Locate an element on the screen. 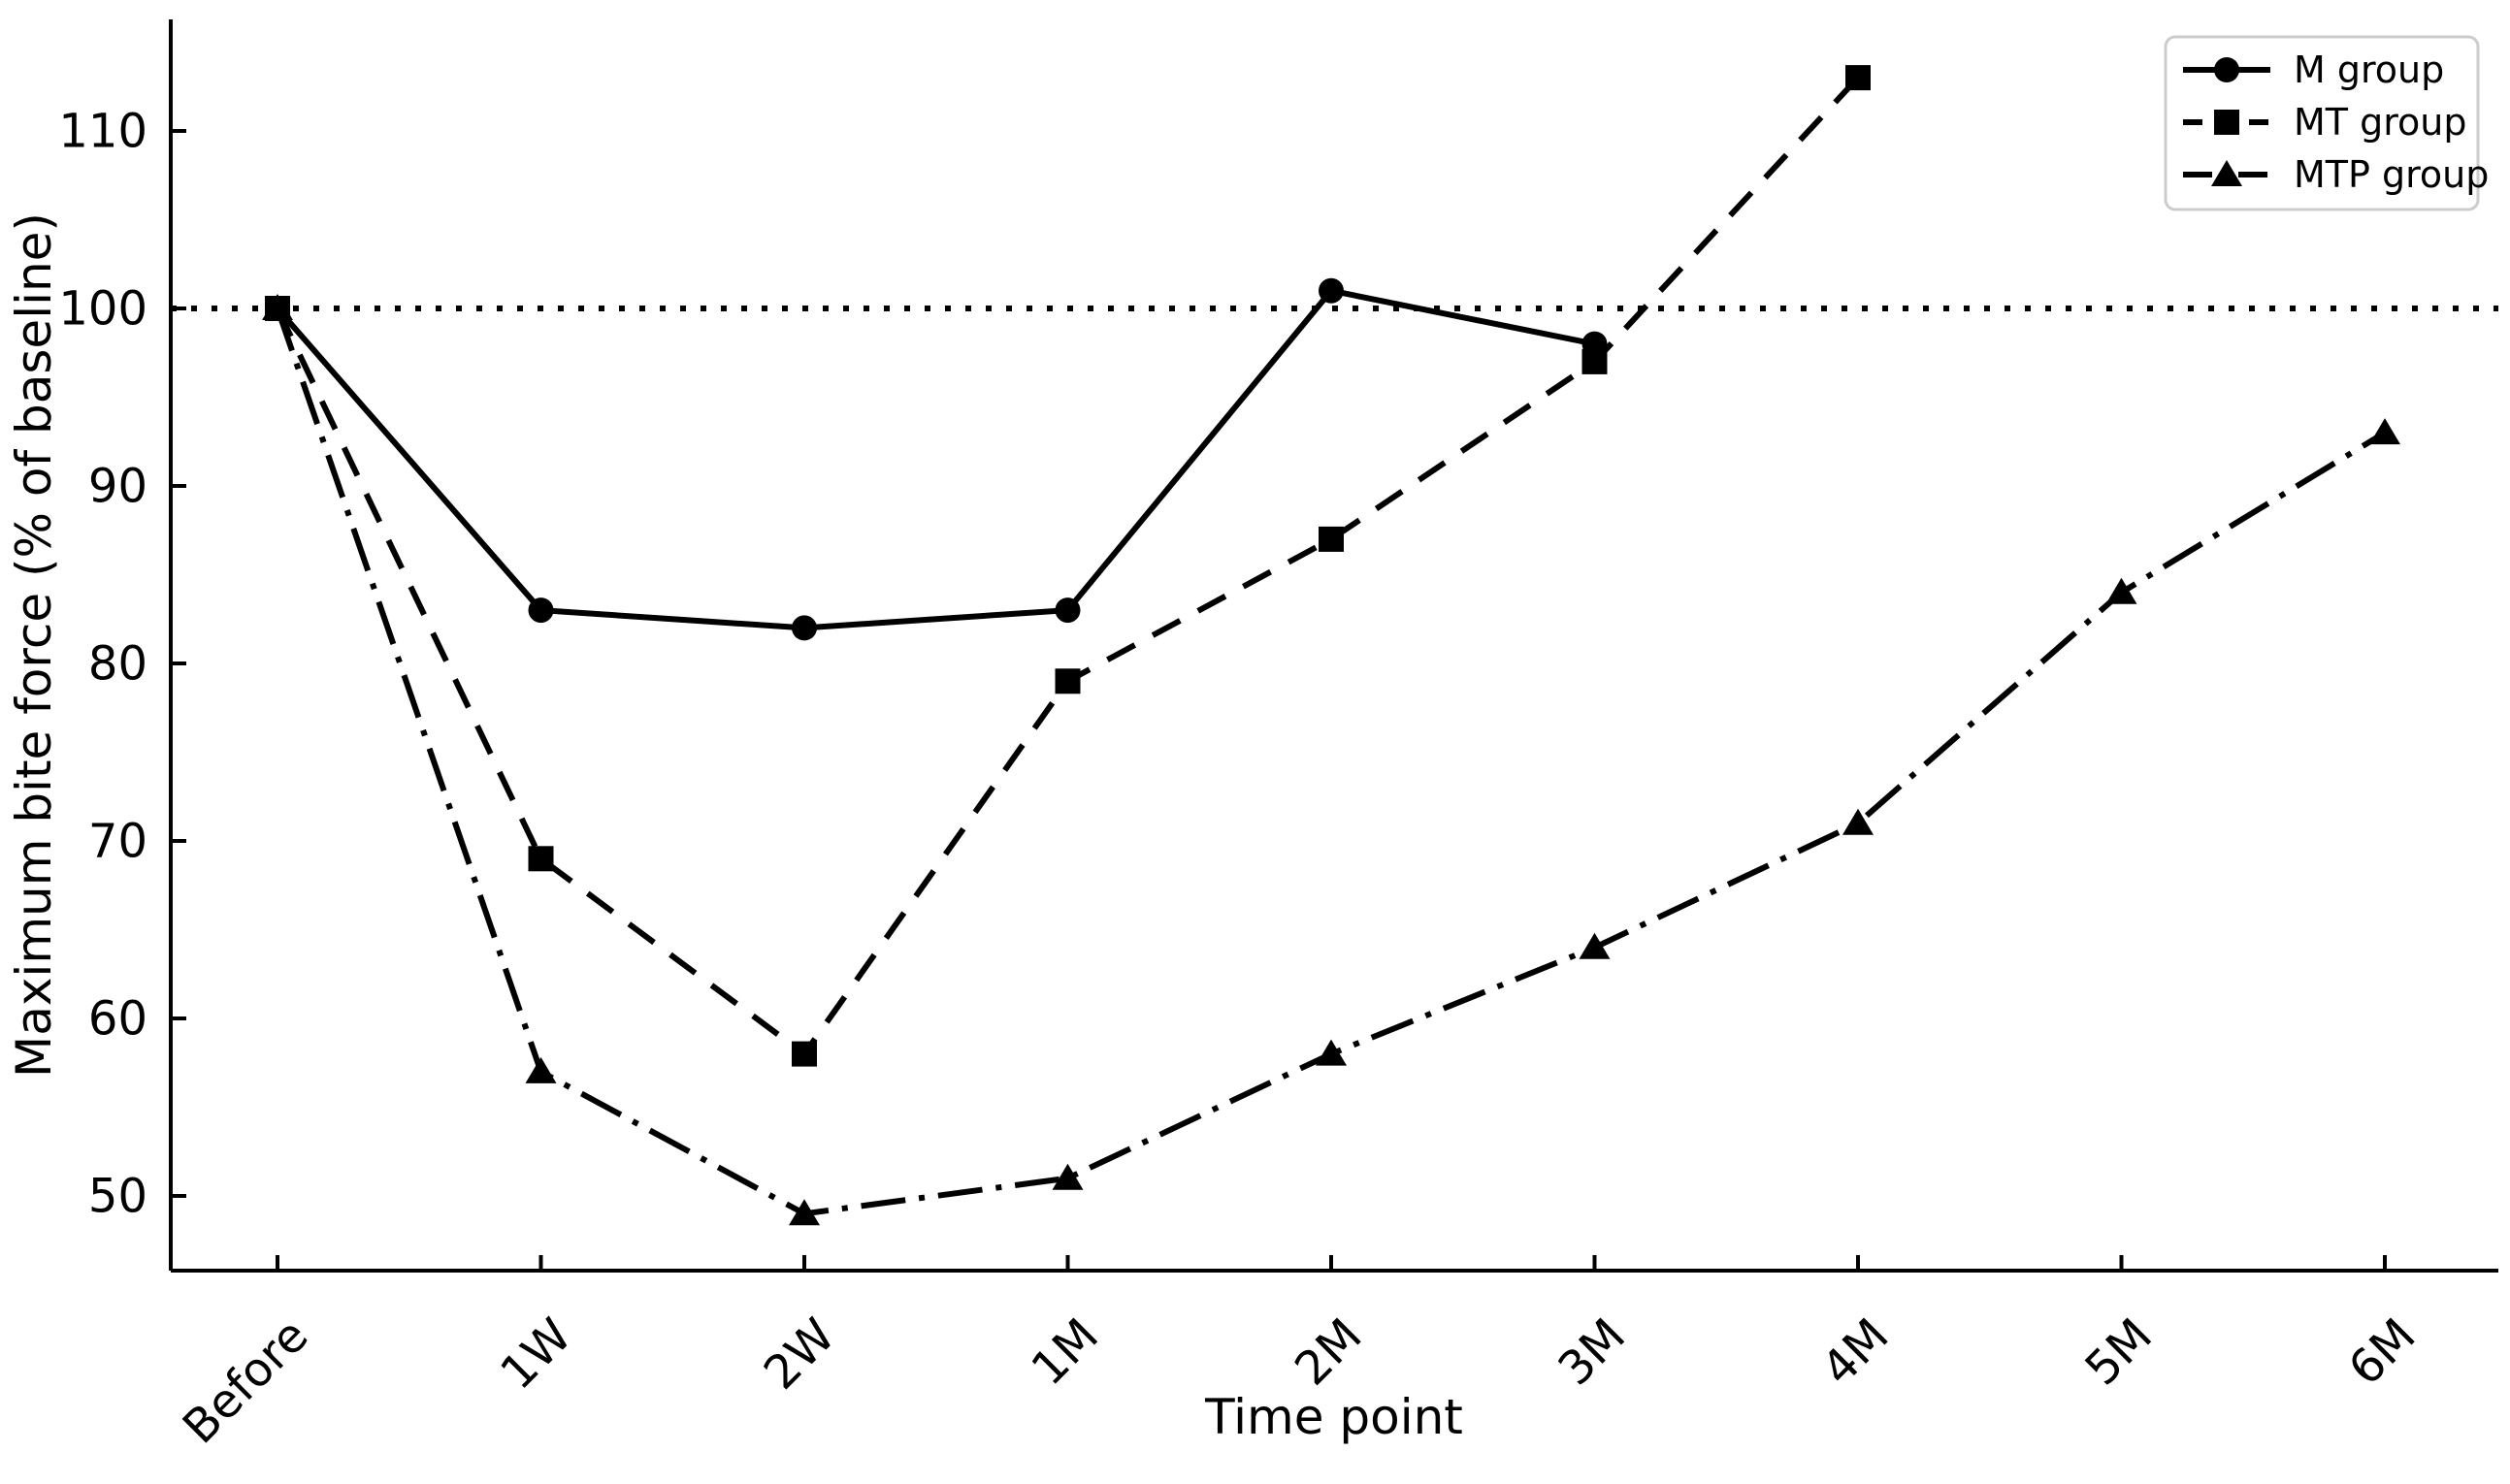  x-tick-label: 2M is located at coordinates (1329, 1352).